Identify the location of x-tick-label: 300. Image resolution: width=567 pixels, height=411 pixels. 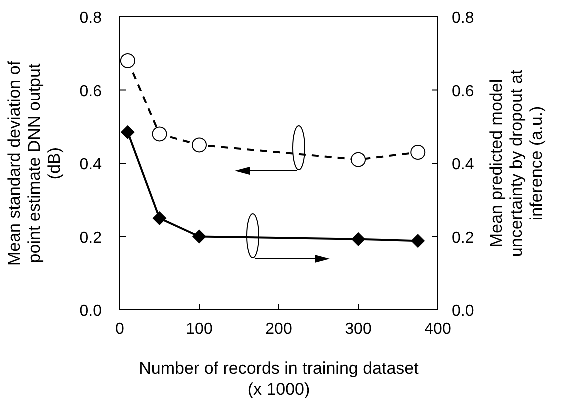
(358, 329).